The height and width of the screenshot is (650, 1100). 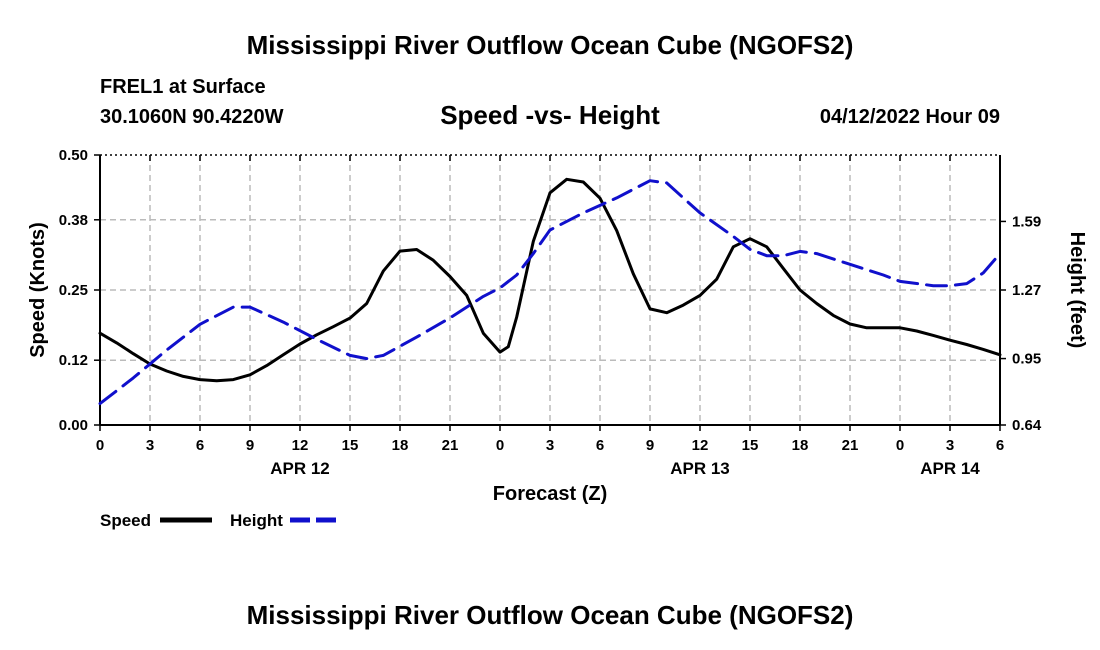 I want to click on y-tick-label: 0.50, so click(x=73, y=155).